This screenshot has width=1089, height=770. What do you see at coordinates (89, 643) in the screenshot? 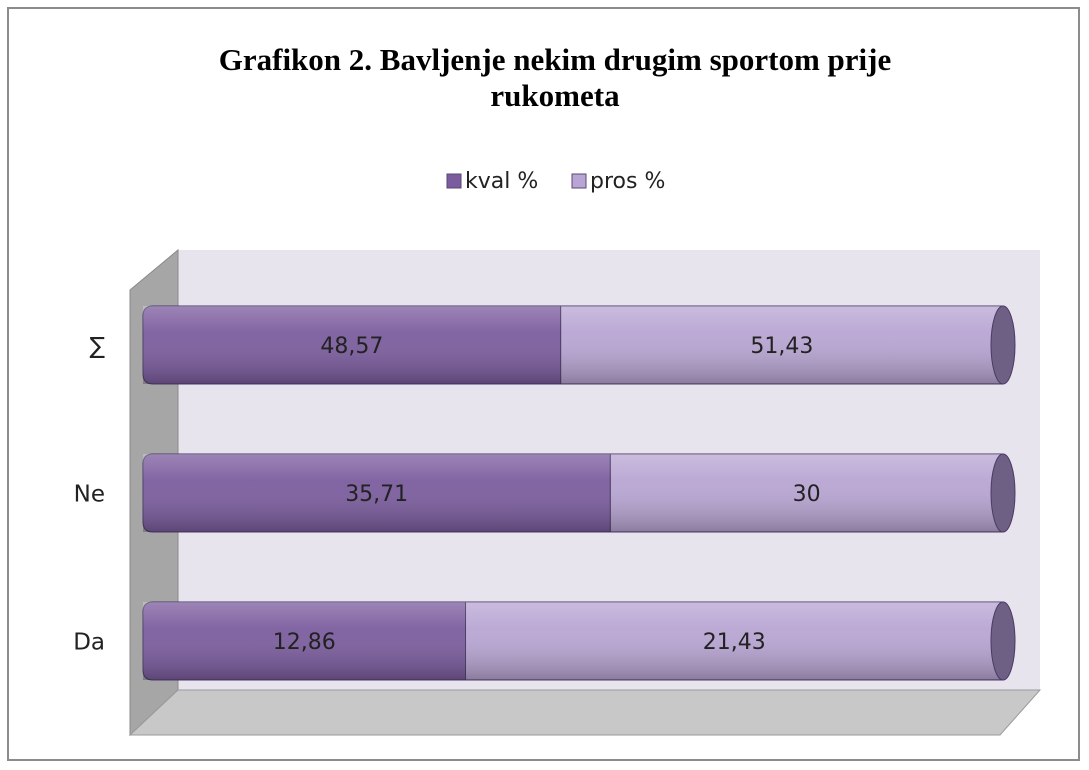
I see `y-tick-label: Da` at bounding box center [89, 643].